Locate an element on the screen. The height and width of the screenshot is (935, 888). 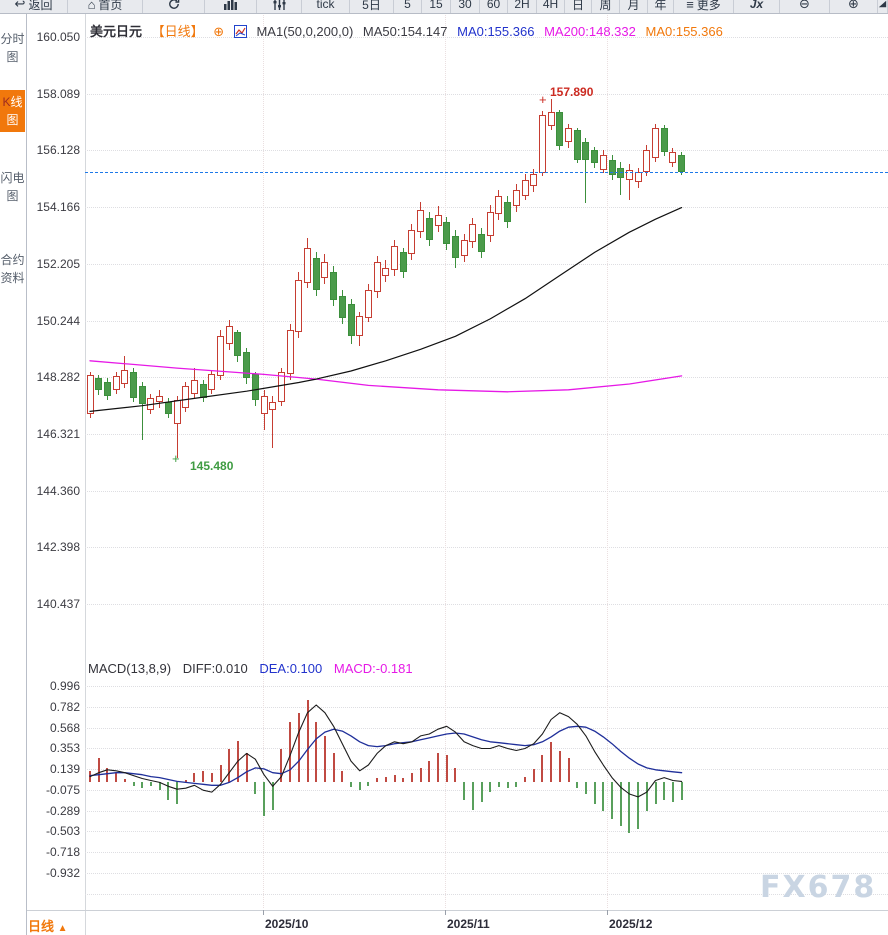
price-axis-label: 148.282 is located at coordinates (58, 377).